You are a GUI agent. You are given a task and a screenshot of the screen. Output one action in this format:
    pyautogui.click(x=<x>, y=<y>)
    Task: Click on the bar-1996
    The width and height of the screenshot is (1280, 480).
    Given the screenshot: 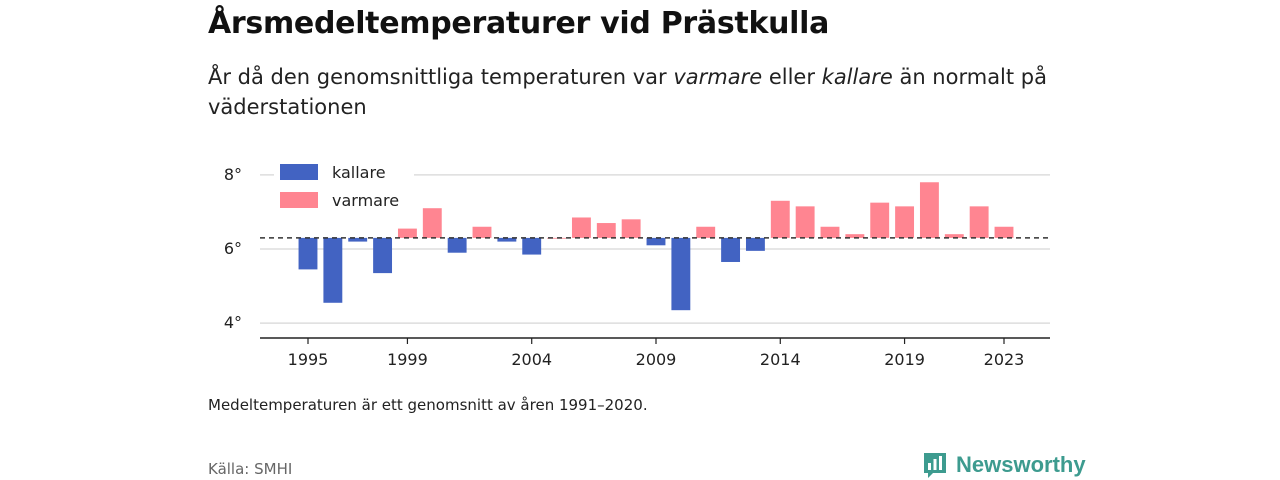 What is the action you would take?
    pyautogui.click(x=333, y=270)
    